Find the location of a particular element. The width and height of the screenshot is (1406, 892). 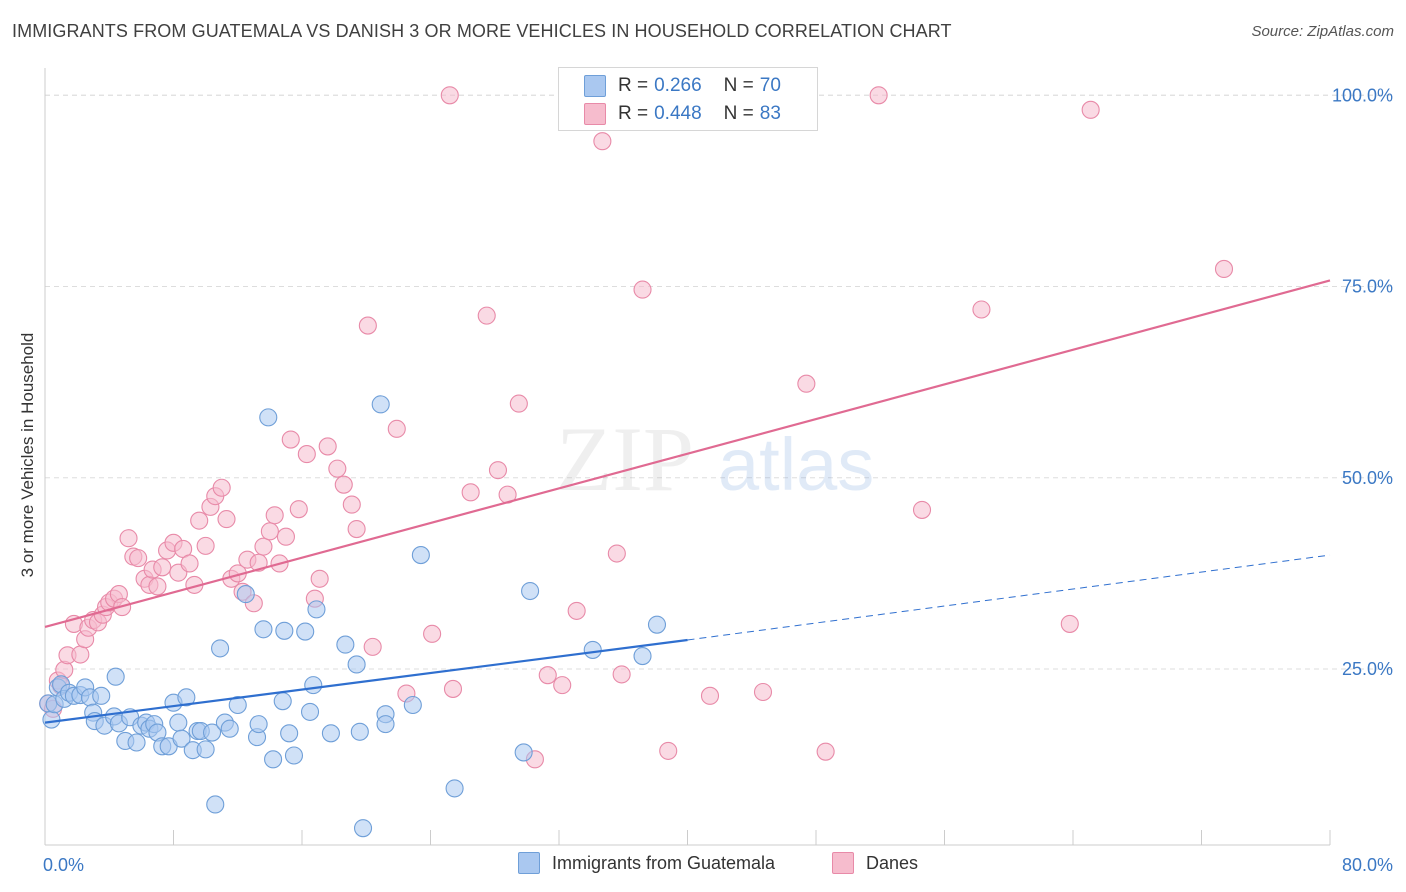

legend-r-value: 0.266 is located at coordinates (678, 85).